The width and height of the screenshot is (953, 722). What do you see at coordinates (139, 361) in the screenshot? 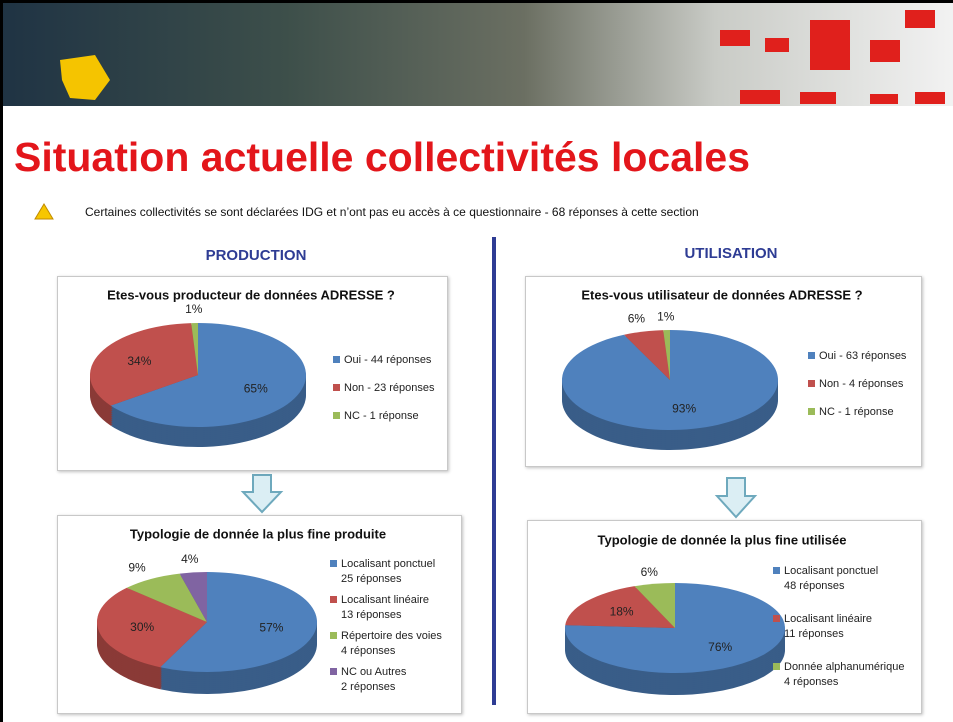
I see `data-label: 34%` at bounding box center [139, 361].